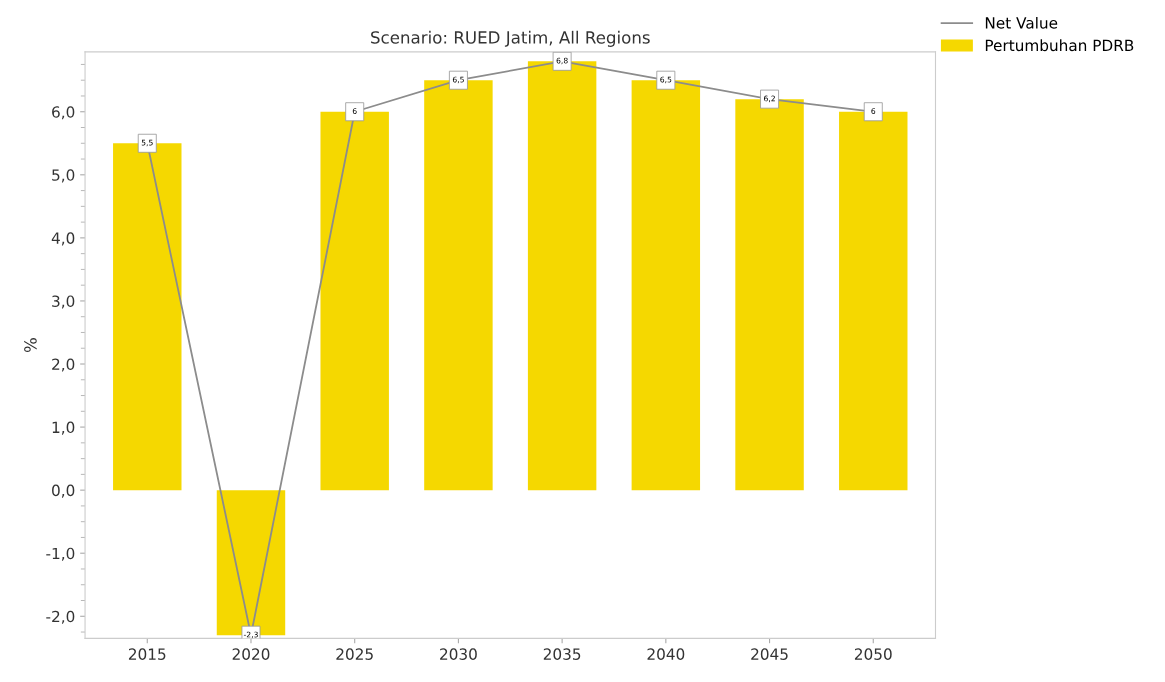 The height and width of the screenshot is (682, 1165). What do you see at coordinates (666, 654) in the screenshot?
I see `x-tick-label: 2040` at bounding box center [666, 654].